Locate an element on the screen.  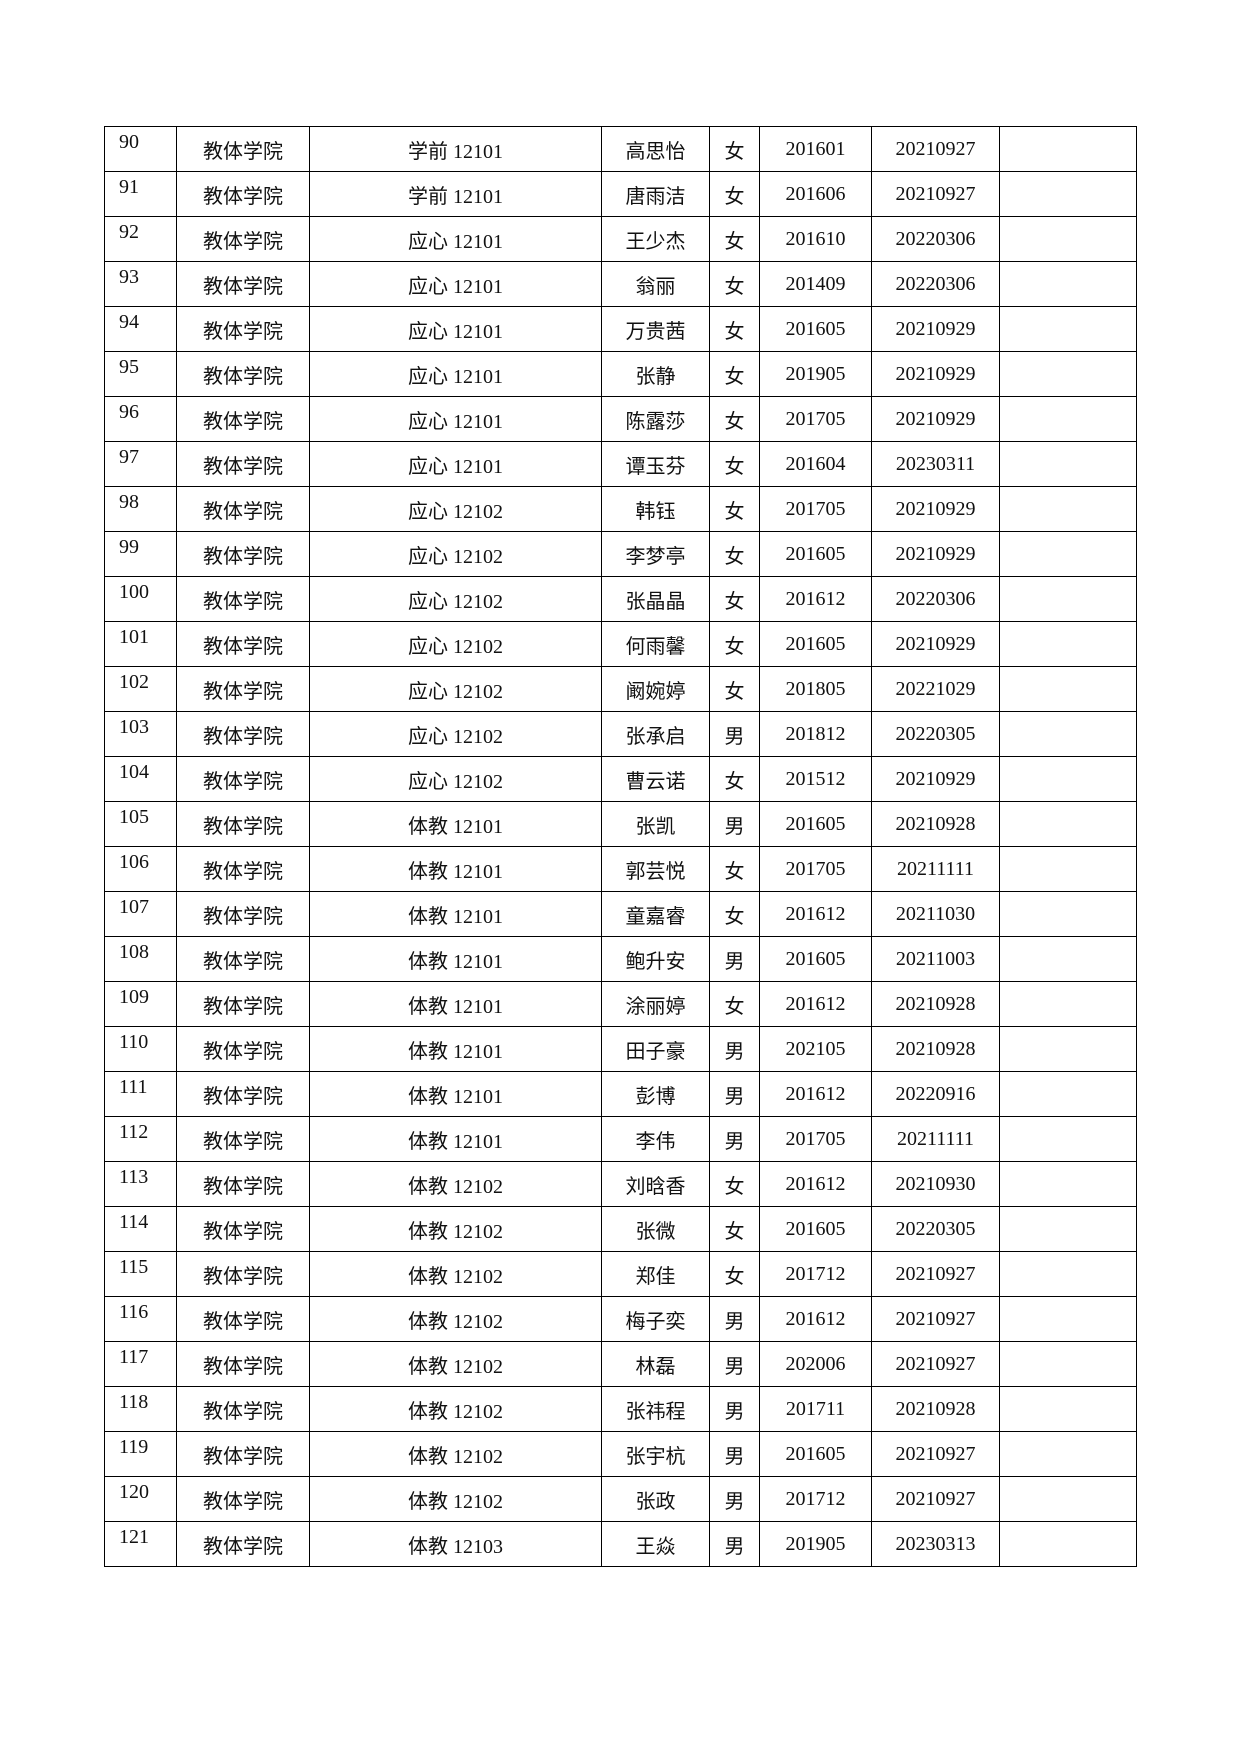
value-1-cell: 201601 is located at coordinates (815, 149).